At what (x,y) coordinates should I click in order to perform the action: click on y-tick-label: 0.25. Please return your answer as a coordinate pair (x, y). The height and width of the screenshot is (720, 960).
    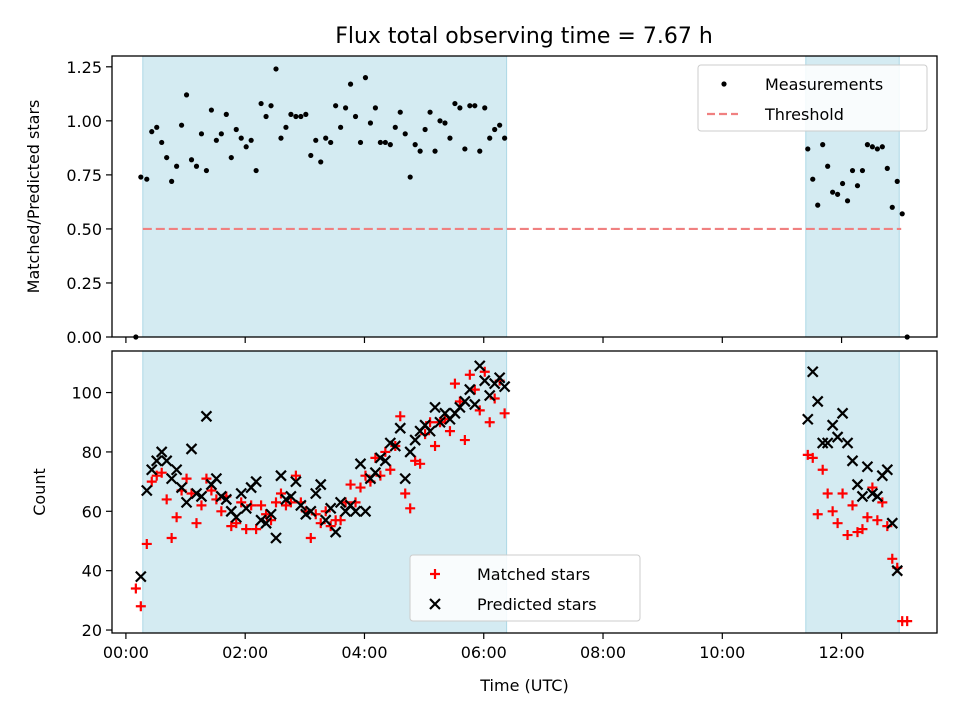
    Looking at the image, I should click on (84, 283).